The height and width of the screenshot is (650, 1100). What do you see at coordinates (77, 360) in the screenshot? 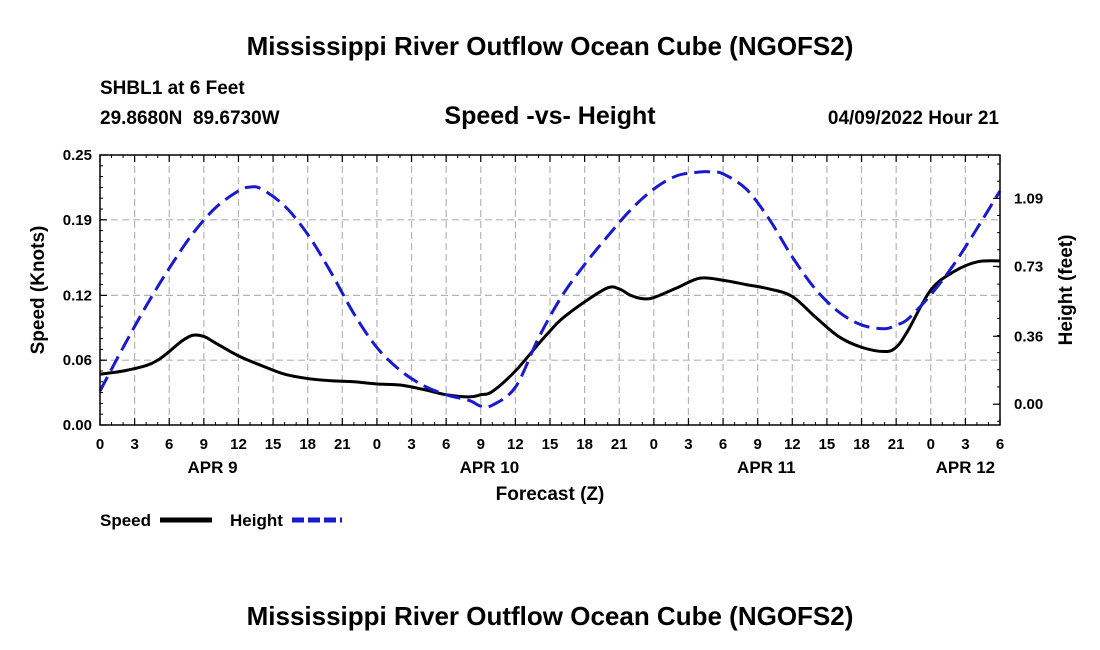
I see `y-tick-label: 0.06` at bounding box center [77, 360].